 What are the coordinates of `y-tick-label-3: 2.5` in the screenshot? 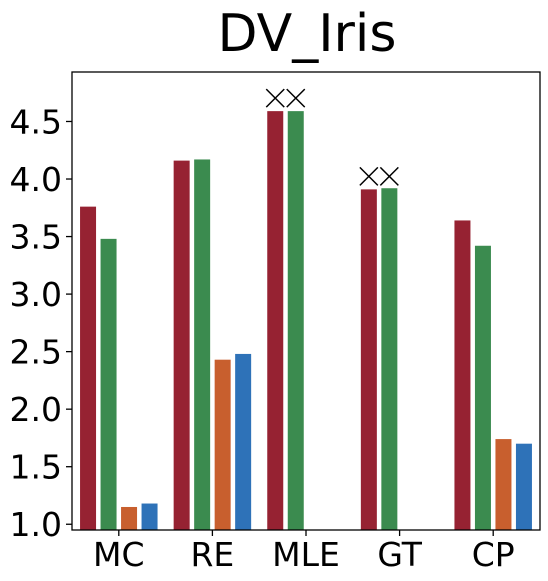 It's located at (36, 352).